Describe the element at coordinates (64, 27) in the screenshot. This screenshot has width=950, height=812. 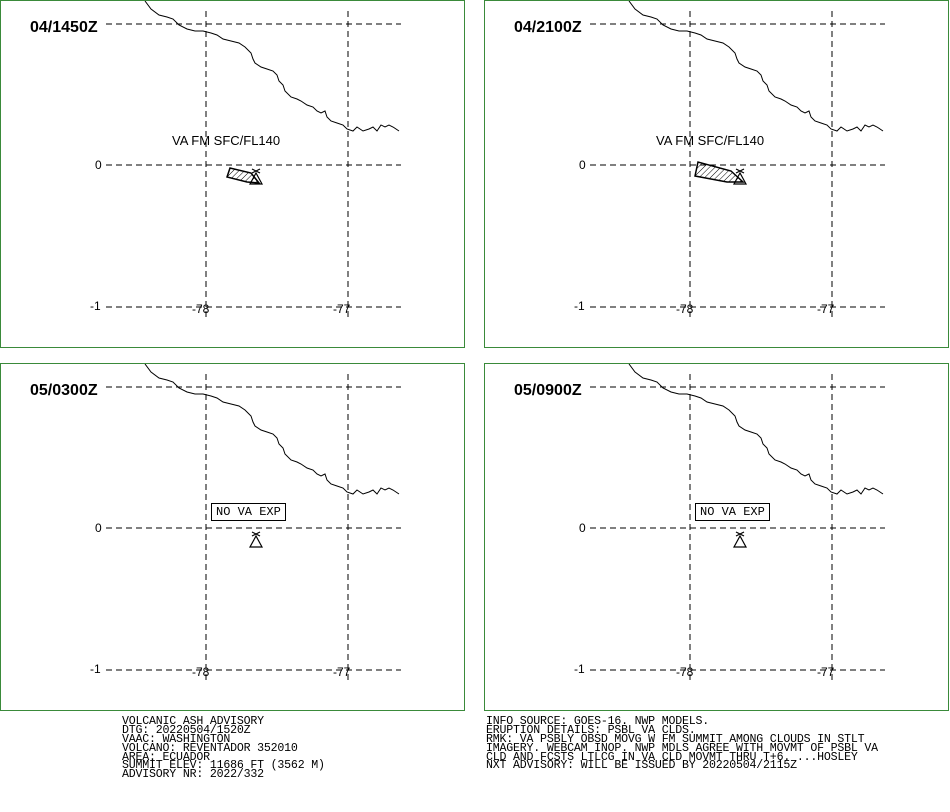
I see `valid-time-label: 04/1450Z` at that location.